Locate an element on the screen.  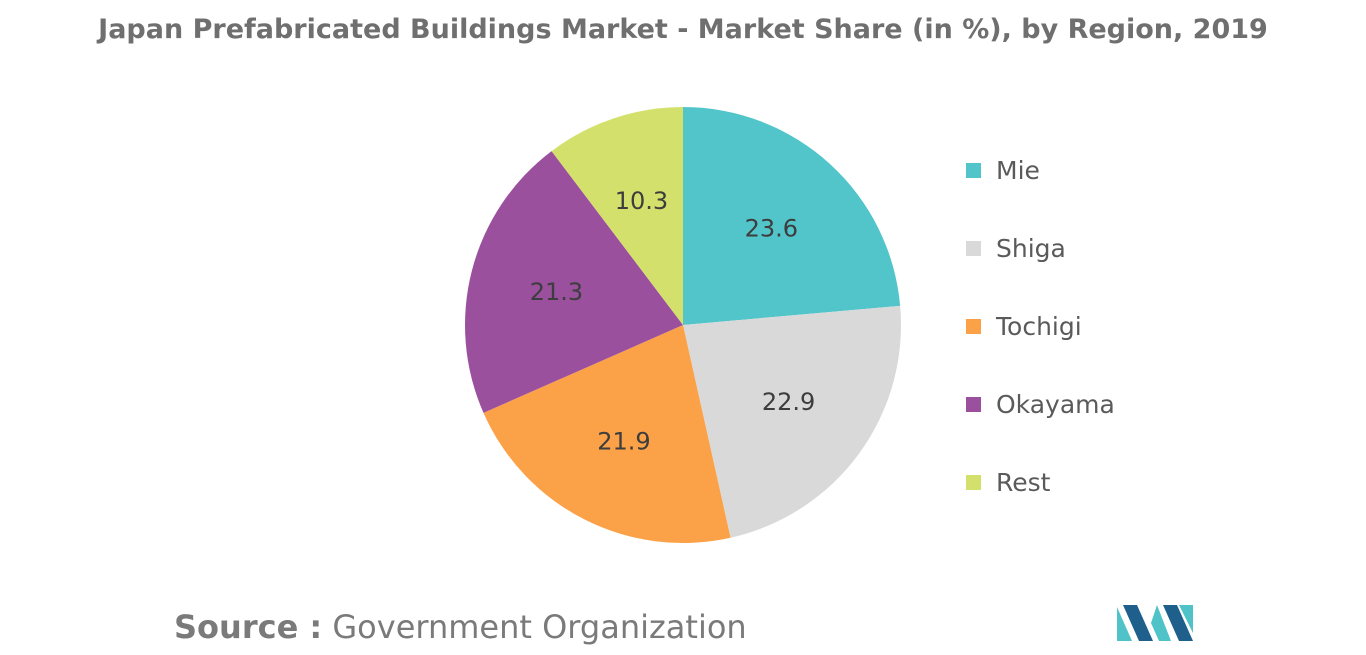
legend-item-shiga: Shiga is located at coordinates (1016, 248).